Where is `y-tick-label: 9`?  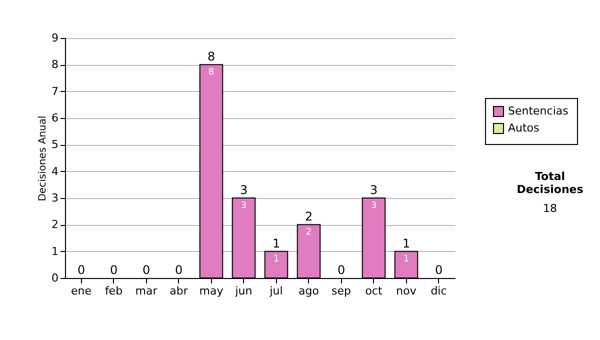
y-tick-label: 9 is located at coordinates (55, 38).